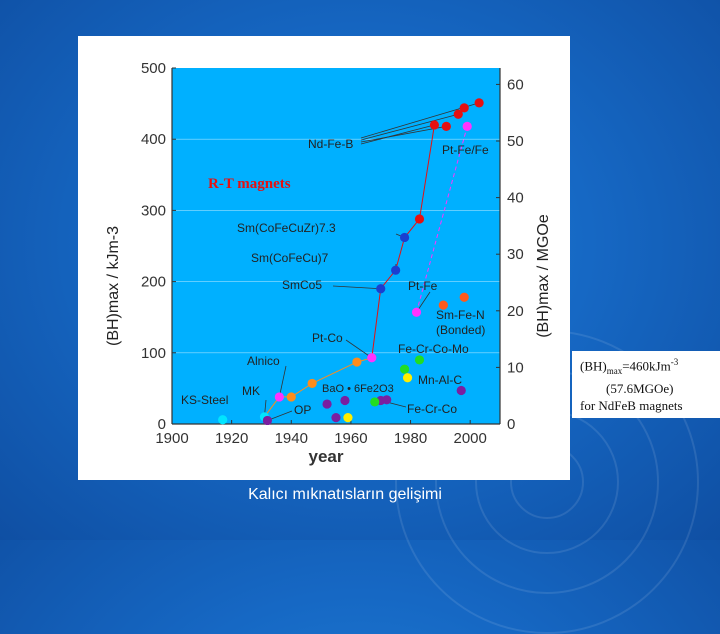  What do you see at coordinates (153, 210) in the screenshot?
I see `y-tick-label: 300` at bounding box center [153, 210].